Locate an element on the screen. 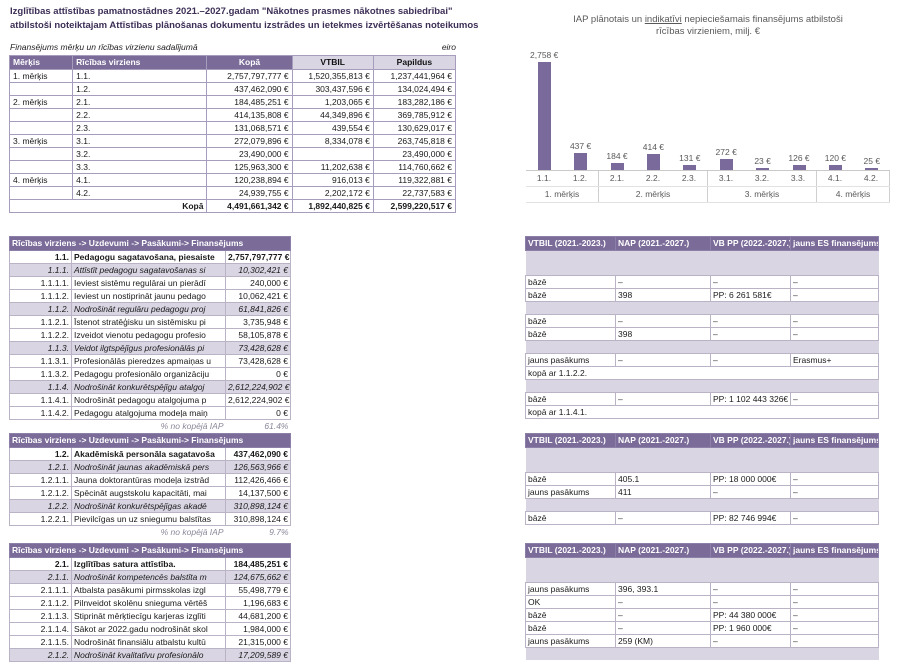 The width and height of the screenshot is (900, 663). summary-unit-note: eiro is located at coordinates (448, 47).